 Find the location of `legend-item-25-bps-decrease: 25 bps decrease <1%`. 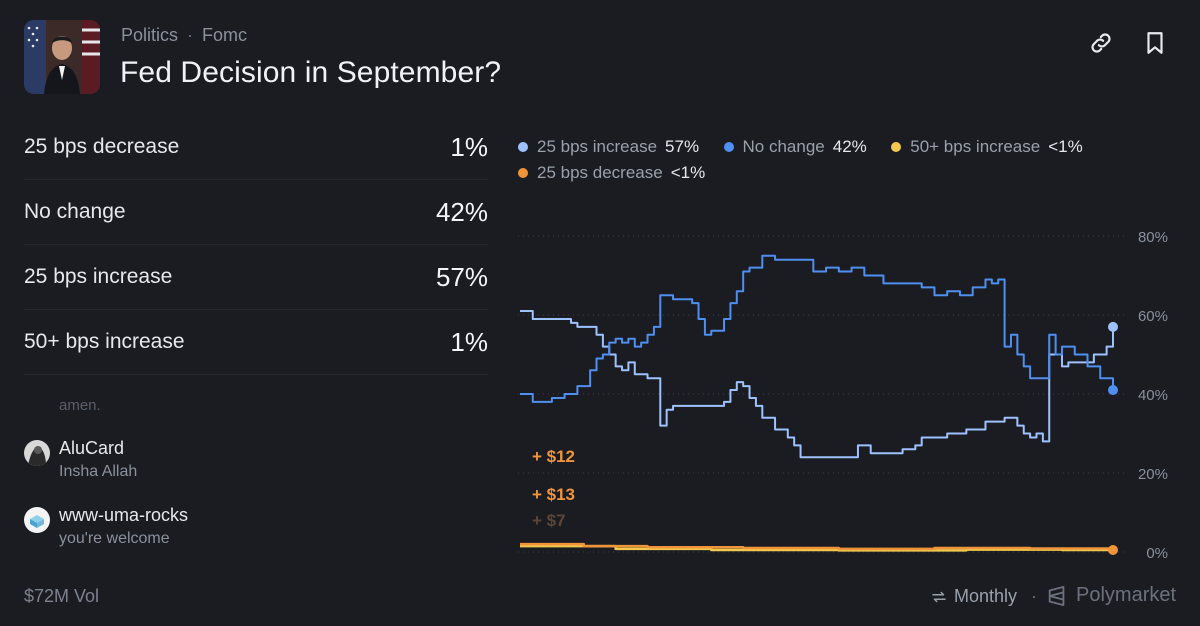

legend-item-25-bps-decrease: 25 bps decrease <1% is located at coordinates (611, 173).